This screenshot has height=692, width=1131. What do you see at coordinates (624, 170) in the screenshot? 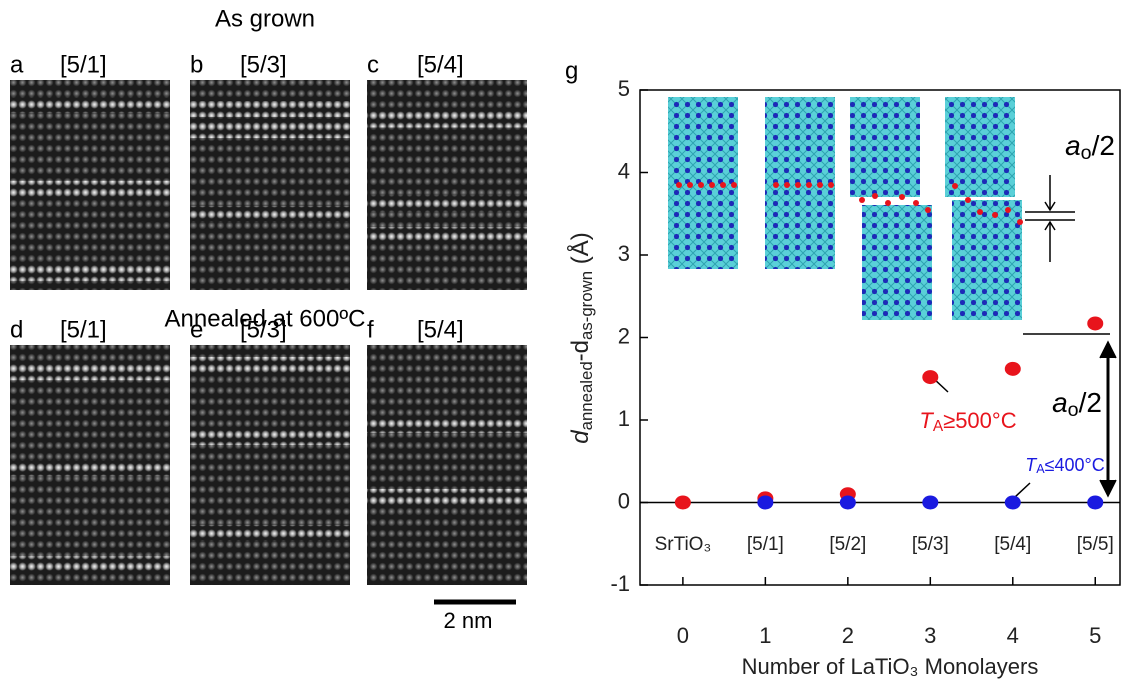
I see `y-tick-label: 4` at bounding box center [624, 170].